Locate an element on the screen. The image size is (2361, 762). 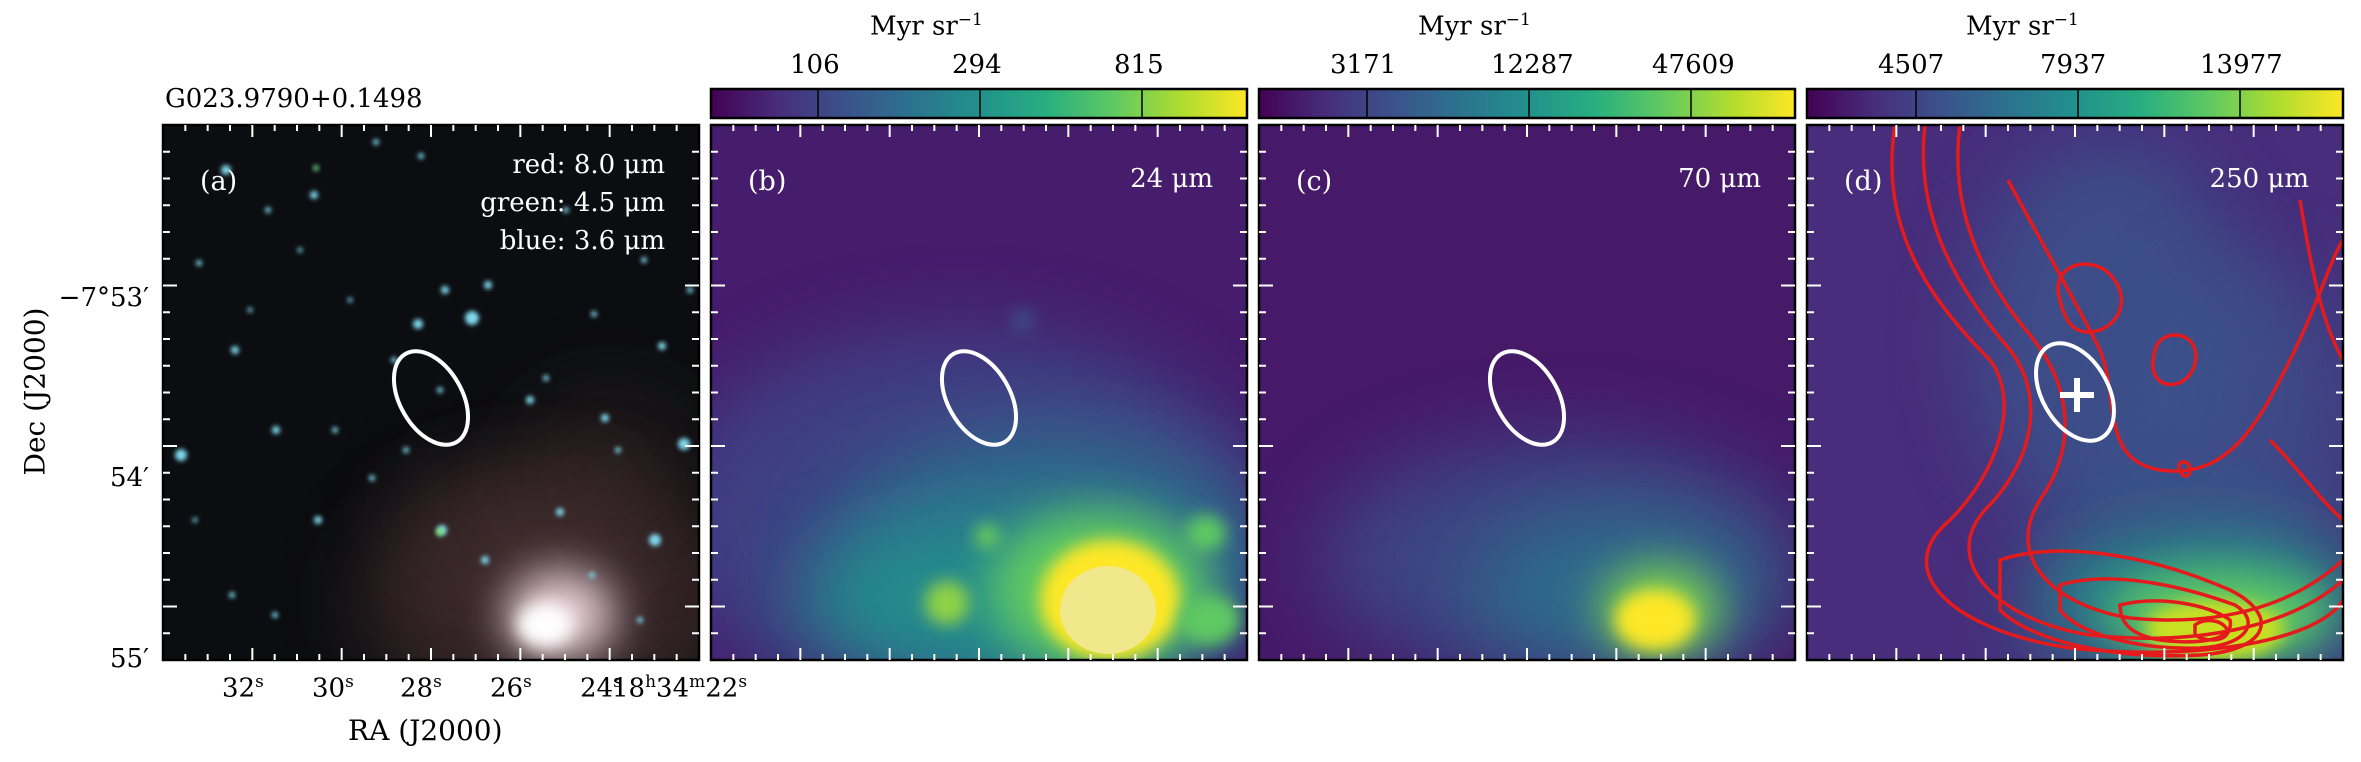
panel-d-contours is located at coordinates (2116, 391).